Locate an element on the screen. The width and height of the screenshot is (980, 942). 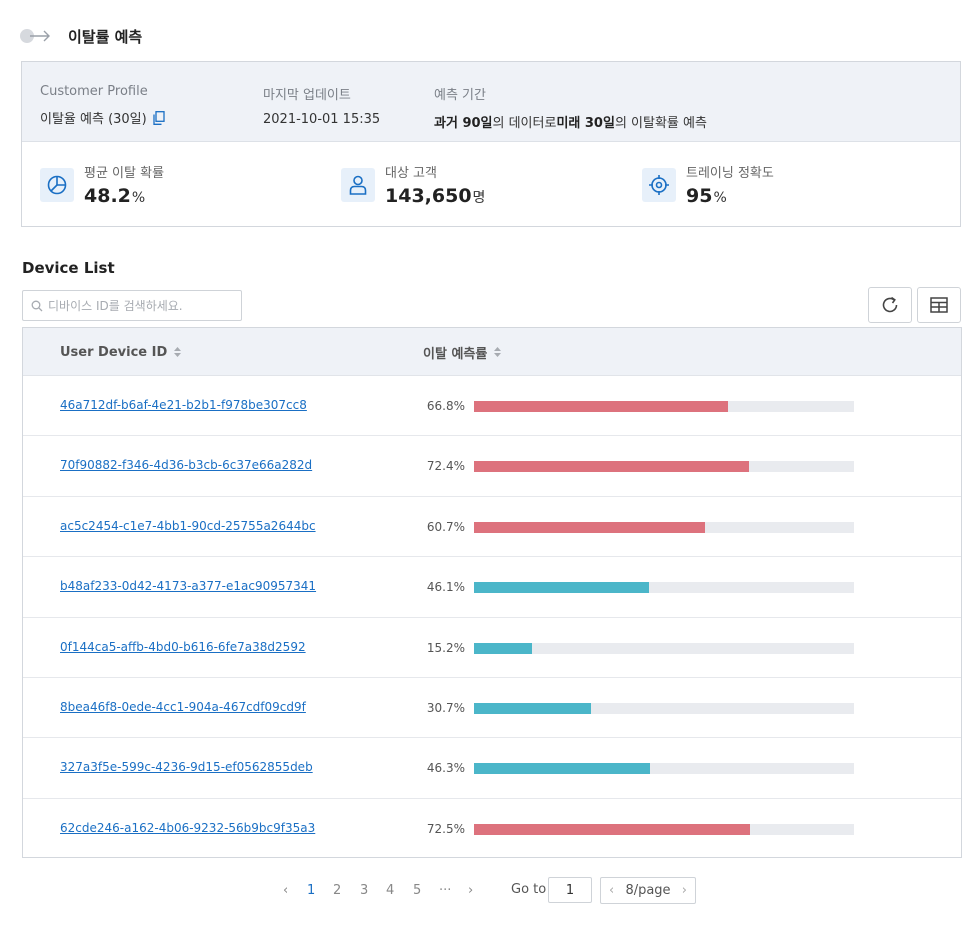
search-icon is located at coordinates (37, 305).